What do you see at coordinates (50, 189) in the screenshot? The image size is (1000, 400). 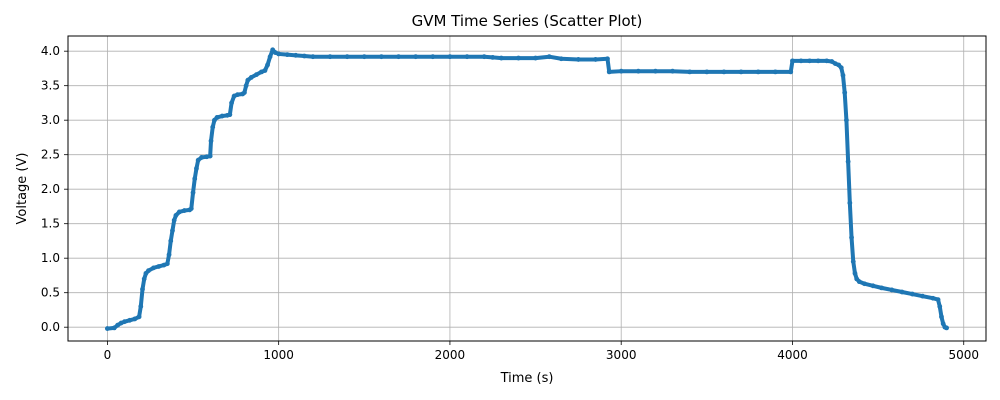 I see `y-tick-label: 2.0` at bounding box center [50, 189].